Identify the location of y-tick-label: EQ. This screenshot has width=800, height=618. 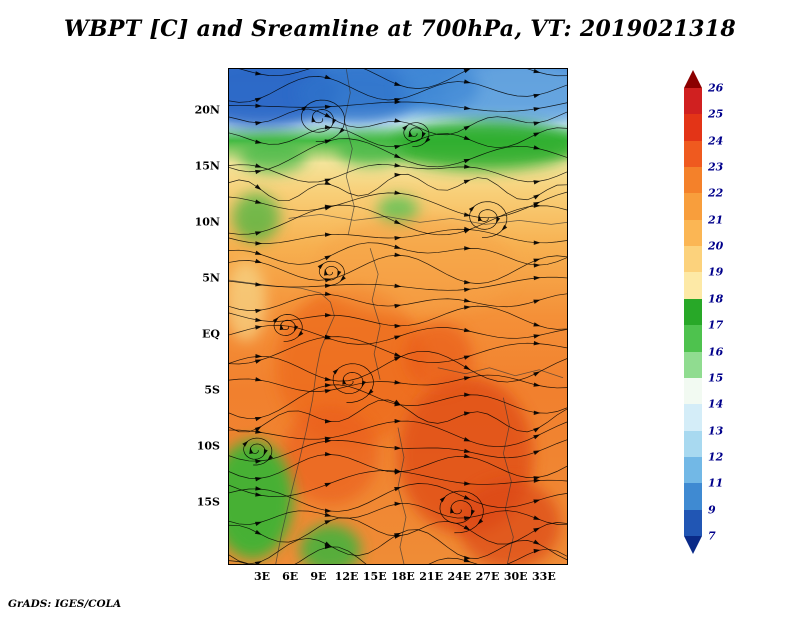
(211, 334).